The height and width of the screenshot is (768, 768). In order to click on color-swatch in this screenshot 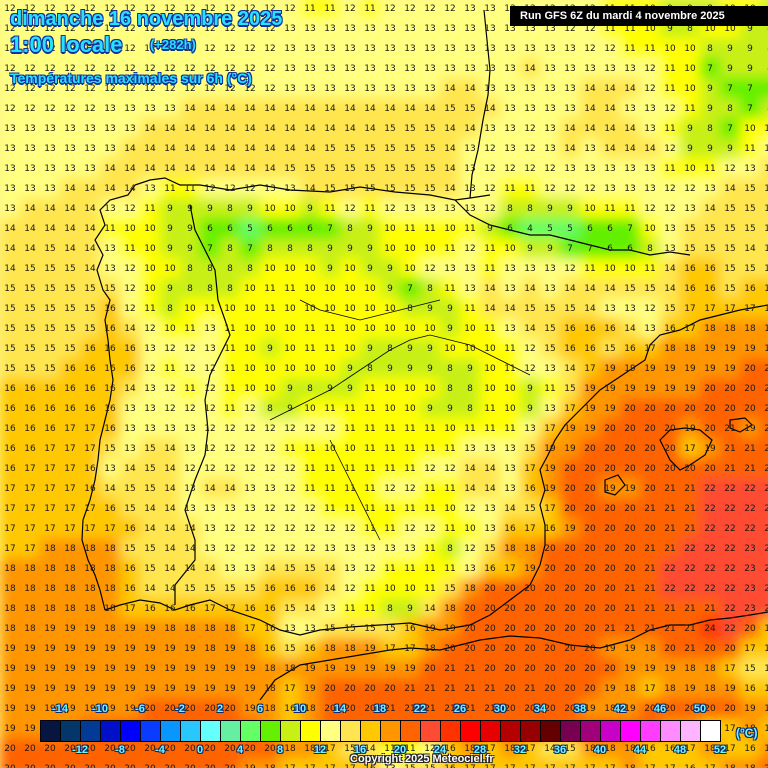, I will do `click(371, 731)`.